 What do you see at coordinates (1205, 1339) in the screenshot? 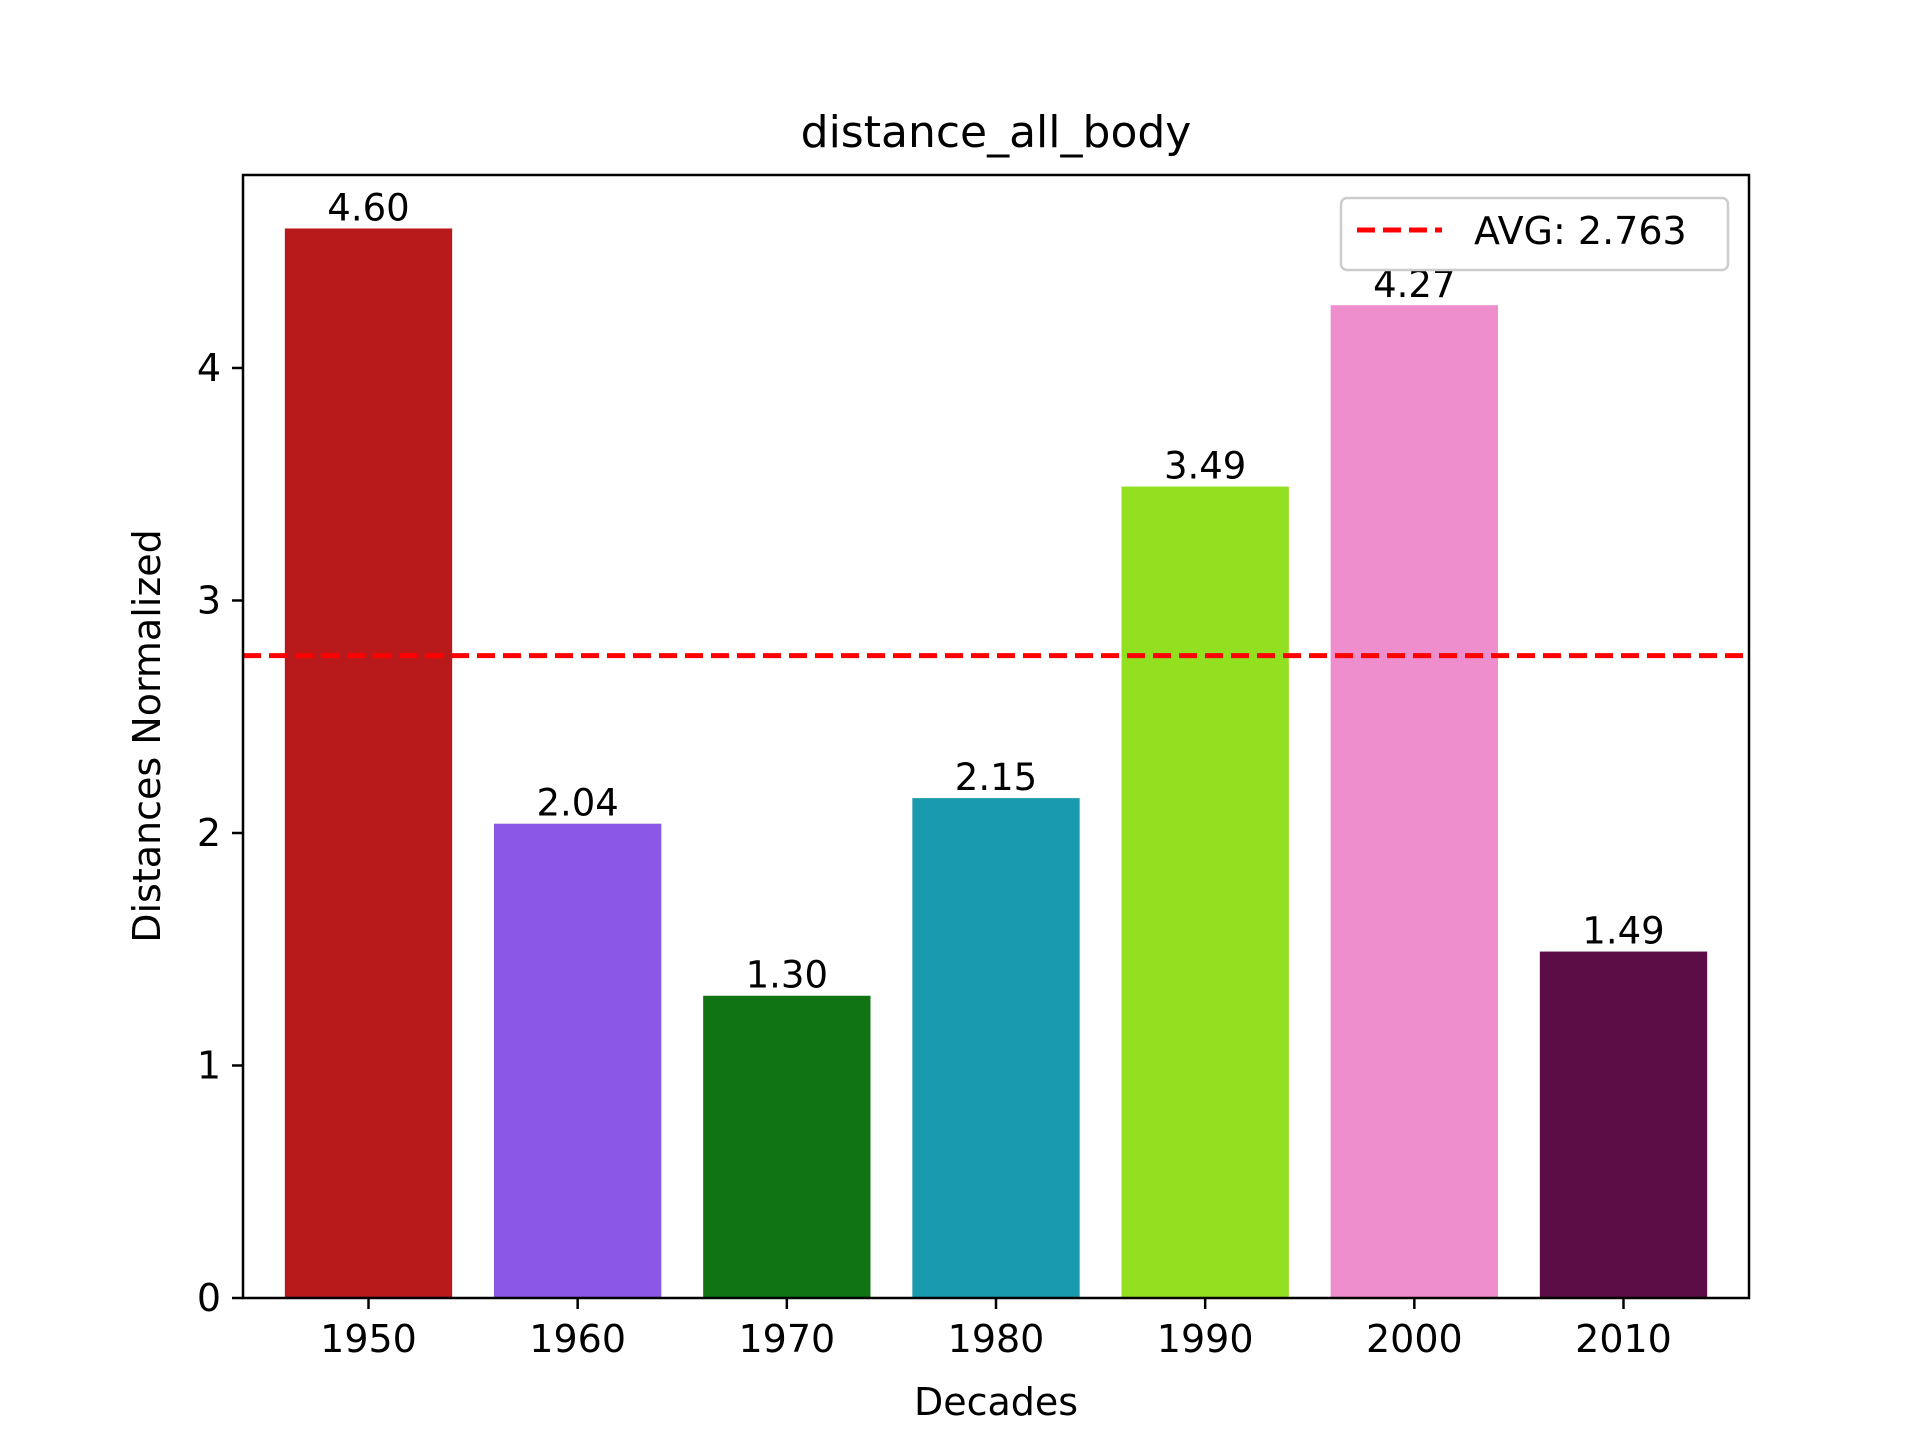
I see `x-tick-label-1990: 1990` at bounding box center [1205, 1339].